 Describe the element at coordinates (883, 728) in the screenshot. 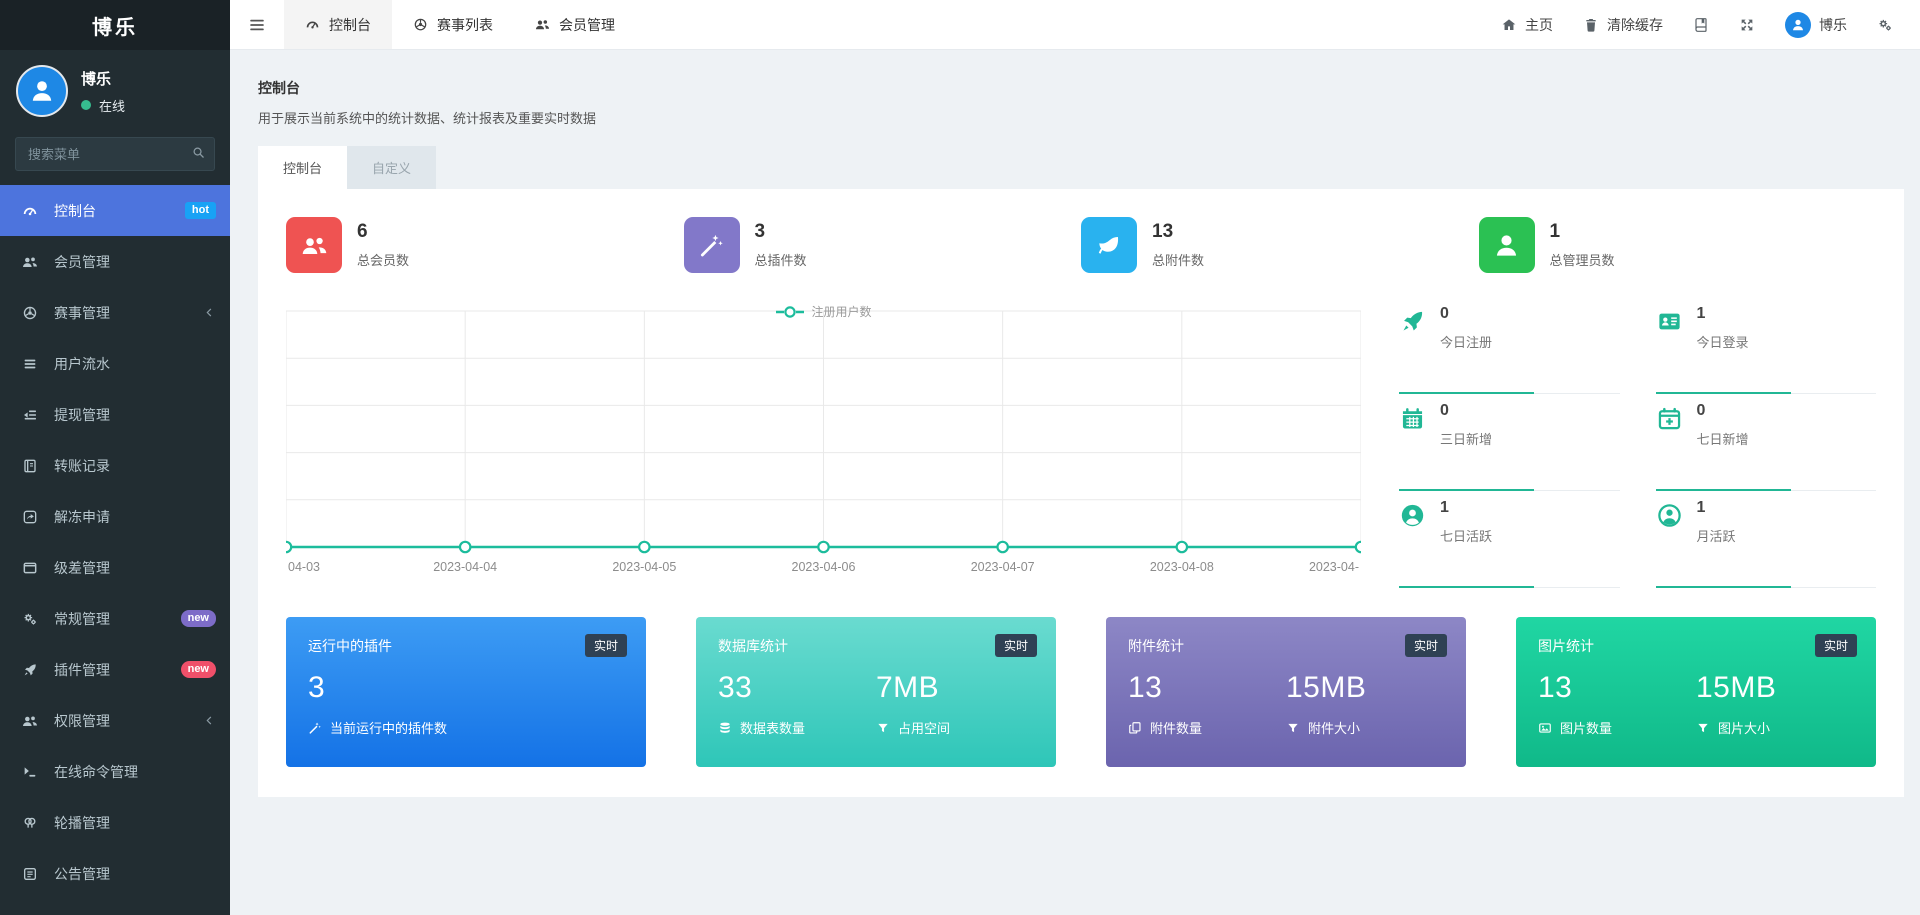

I see `filter-icon` at that location.